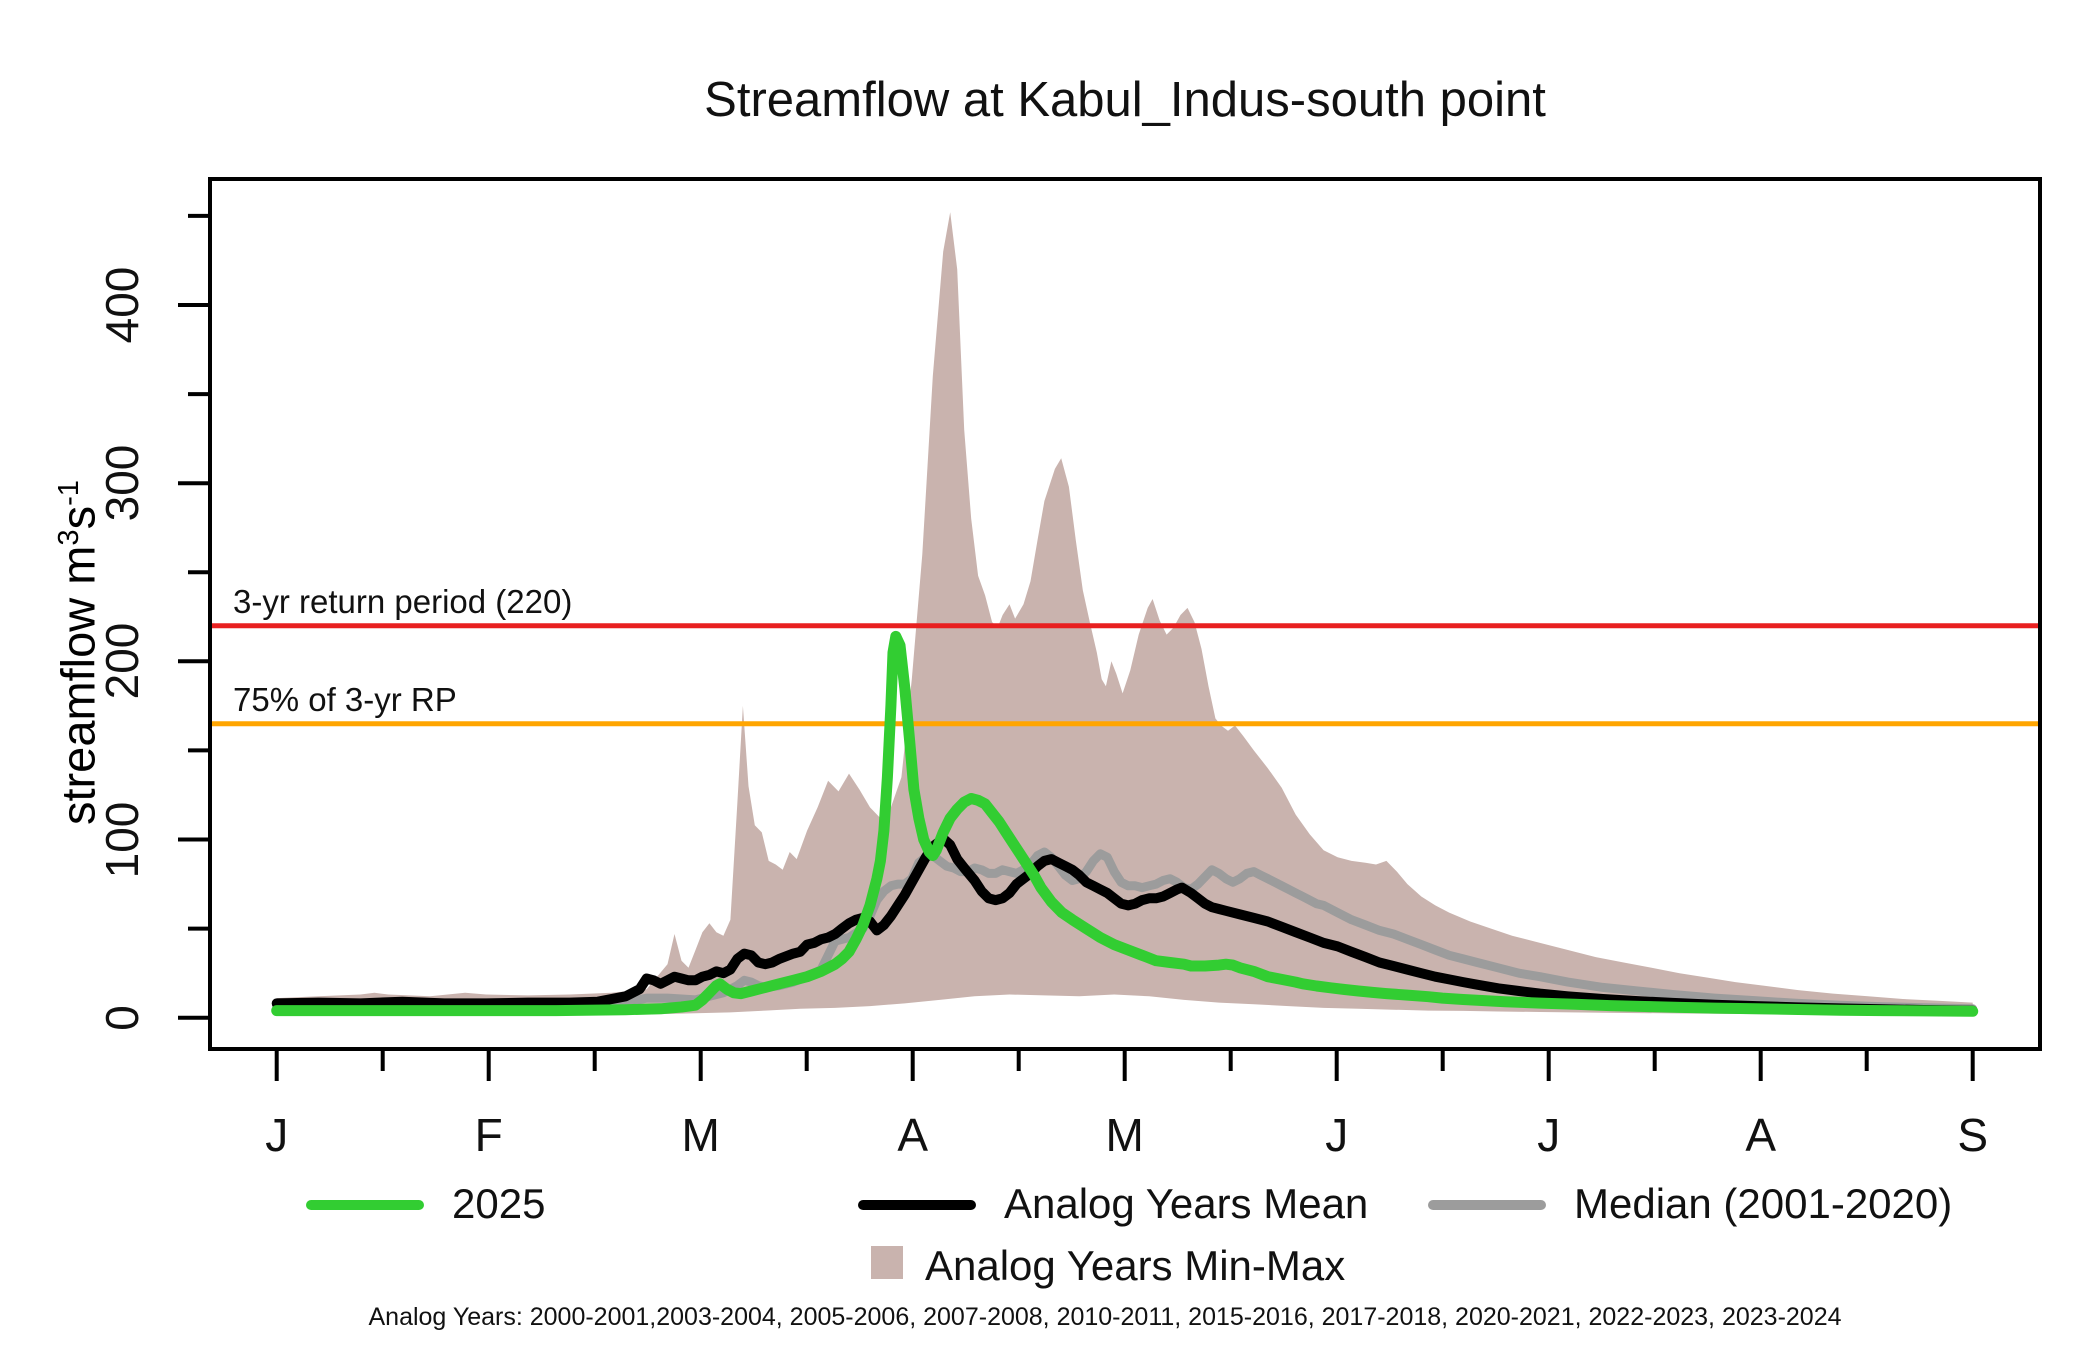 This screenshot has height=1350, width=2100. What do you see at coordinates (1186, 1203) in the screenshot?
I see `legend-label-analog-mean: Analog Years Mean` at bounding box center [1186, 1203].